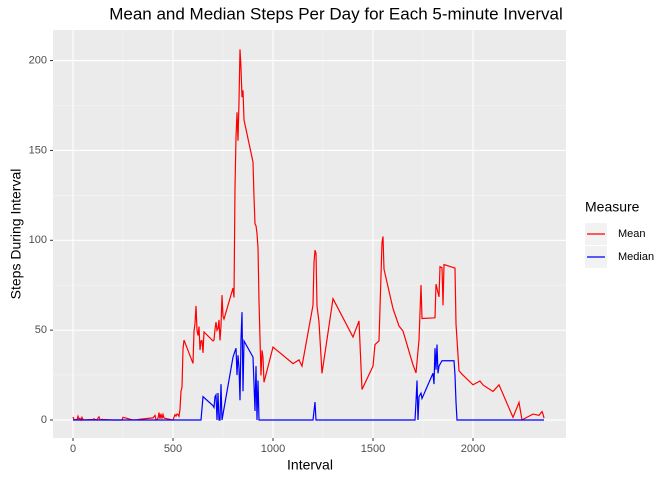  What do you see at coordinates (38, 60) in the screenshot?
I see `y-tick-label: 200` at bounding box center [38, 60].